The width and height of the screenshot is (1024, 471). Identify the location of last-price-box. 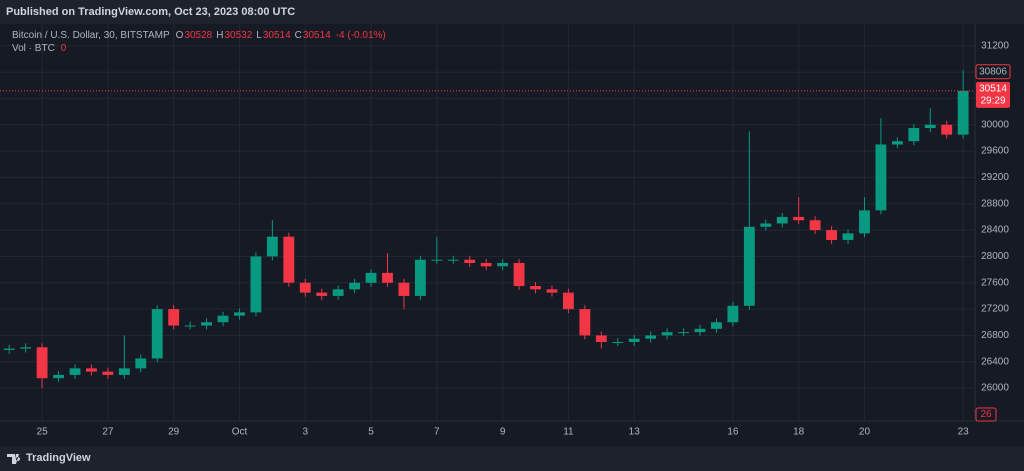
(993, 94).